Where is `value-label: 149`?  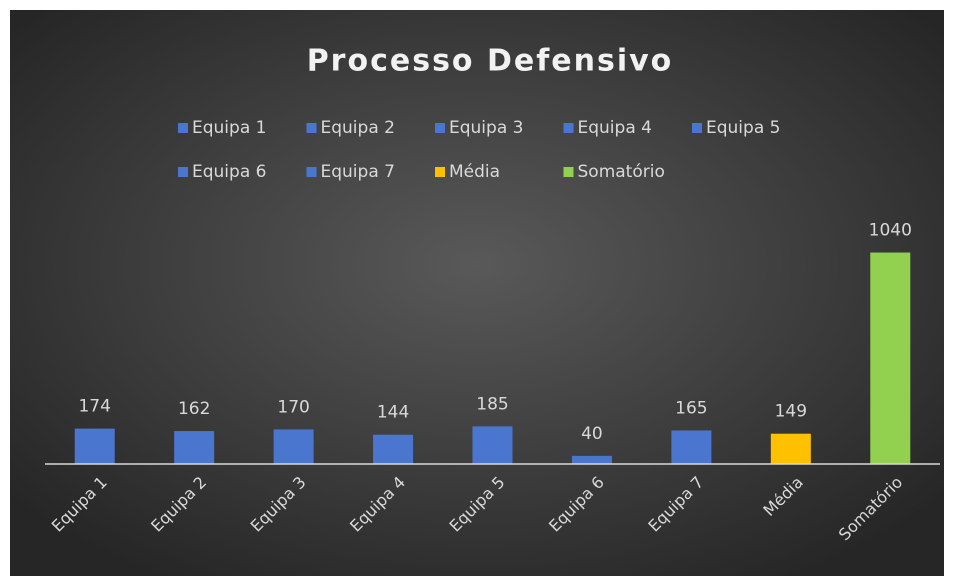 value-label: 149 is located at coordinates (791, 412).